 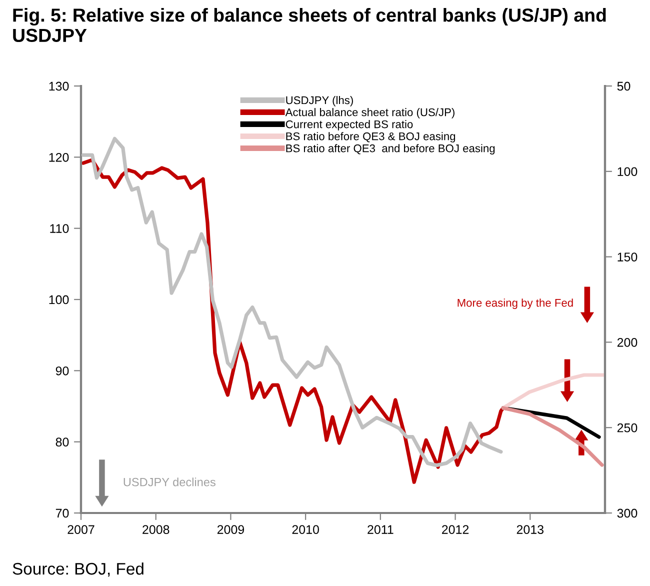 What do you see at coordinates (627, 513) in the screenshot?
I see `y2-tick-label: 300` at bounding box center [627, 513].